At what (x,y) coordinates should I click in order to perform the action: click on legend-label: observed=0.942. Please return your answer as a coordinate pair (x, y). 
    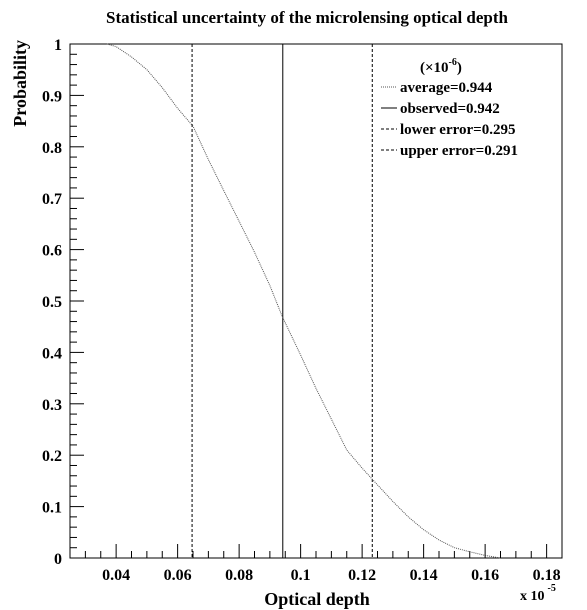
    Looking at the image, I should click on (450, 109).